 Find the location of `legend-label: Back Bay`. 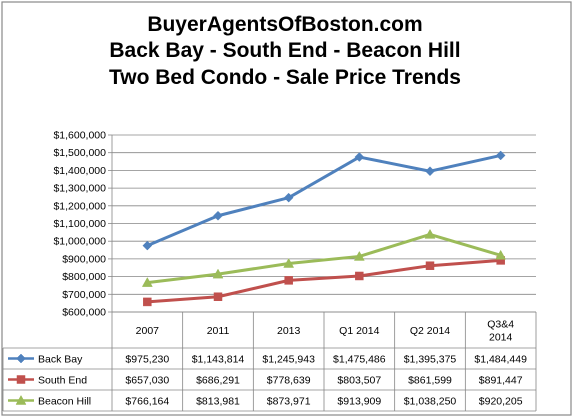

legend-label: Back Bay is located at coordinates (60, 360).